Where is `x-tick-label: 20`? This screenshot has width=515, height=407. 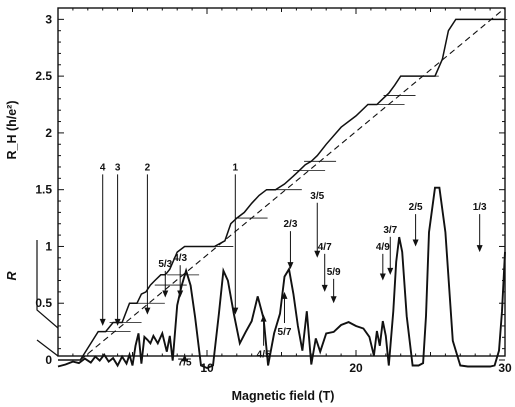
x-tick-label: 20 is located at coordinates (356, 368).